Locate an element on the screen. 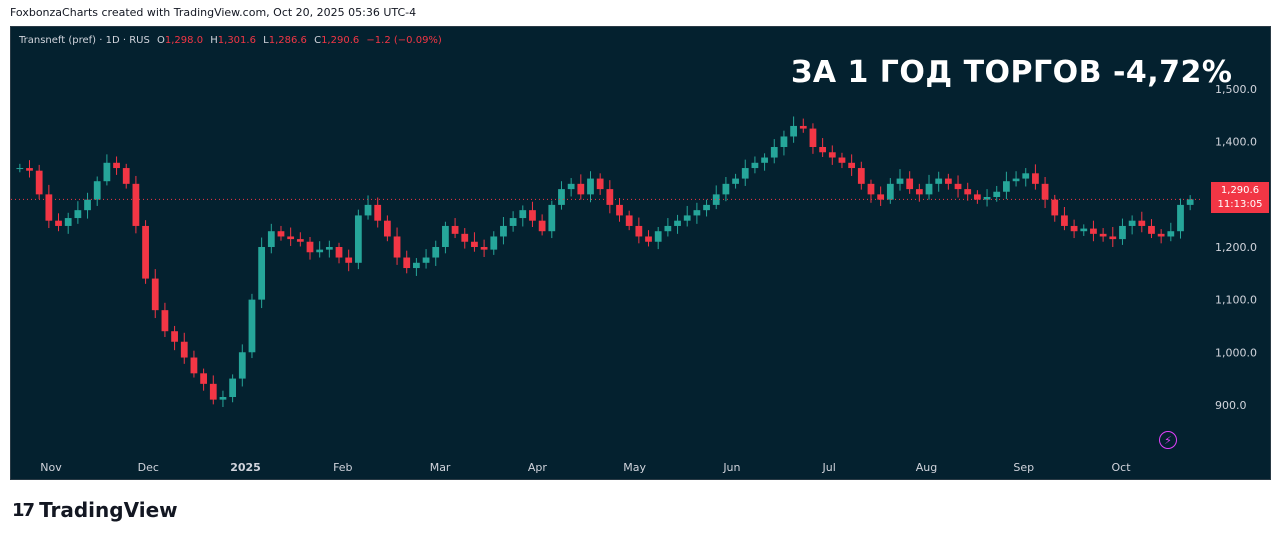 The width and height of the screenshot is (1281, 541). legend-close-label: C is located at coordinates (318, 40).